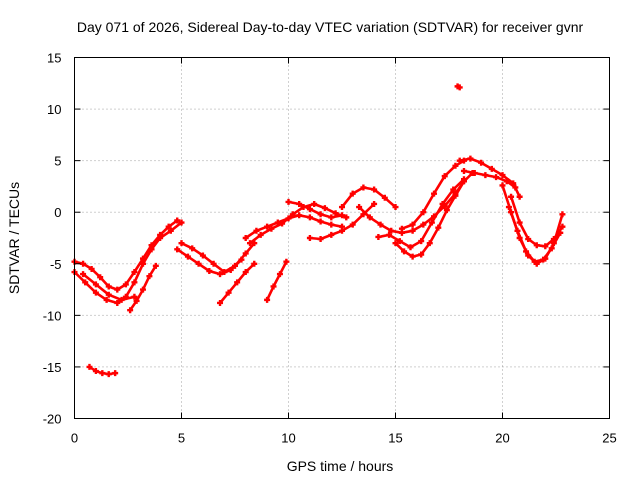 The image size is (640, 480). What do you see at coordinates (340, 466) in the screenshot?
I see `x-axis-label: GPS time / hours` at bounding box center [340, 466].